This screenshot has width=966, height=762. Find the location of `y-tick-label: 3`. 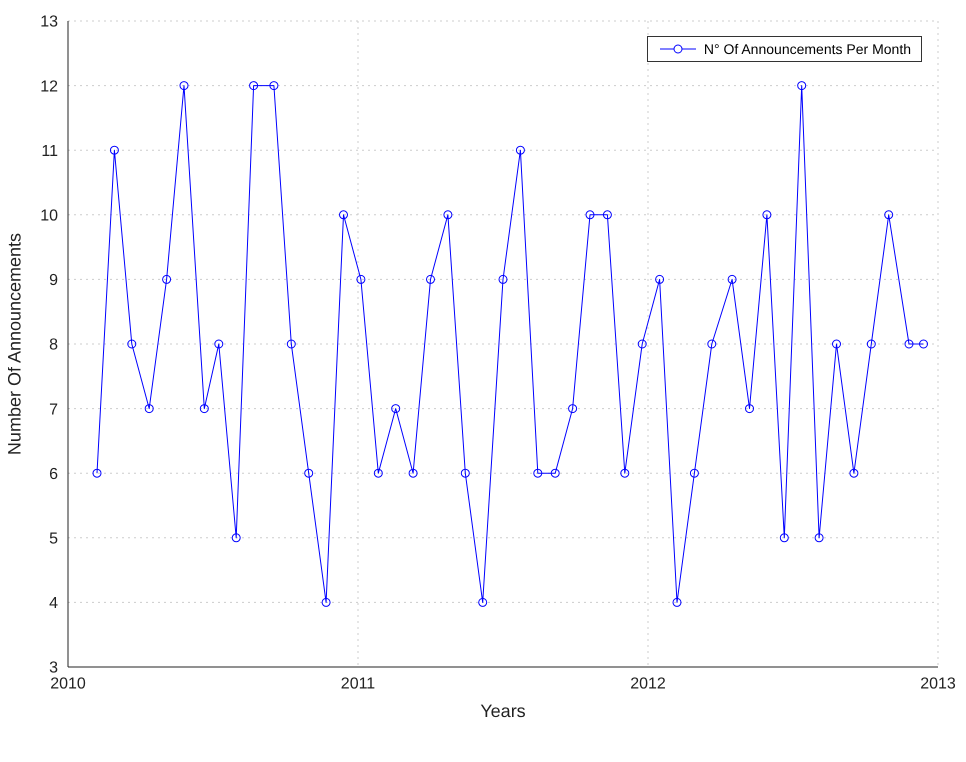

y-tick-label: 3 is located at coordinates (53, 668).